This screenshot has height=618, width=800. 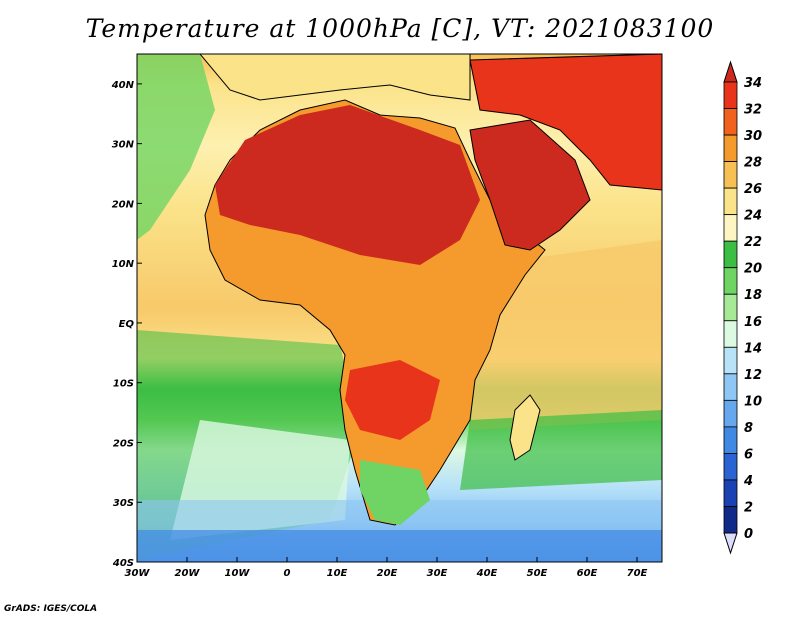 What do you see at coordinates (123, 563) in the screenshot?
I see `lat-tick-label: 40S` at bounding box center [123, 563].